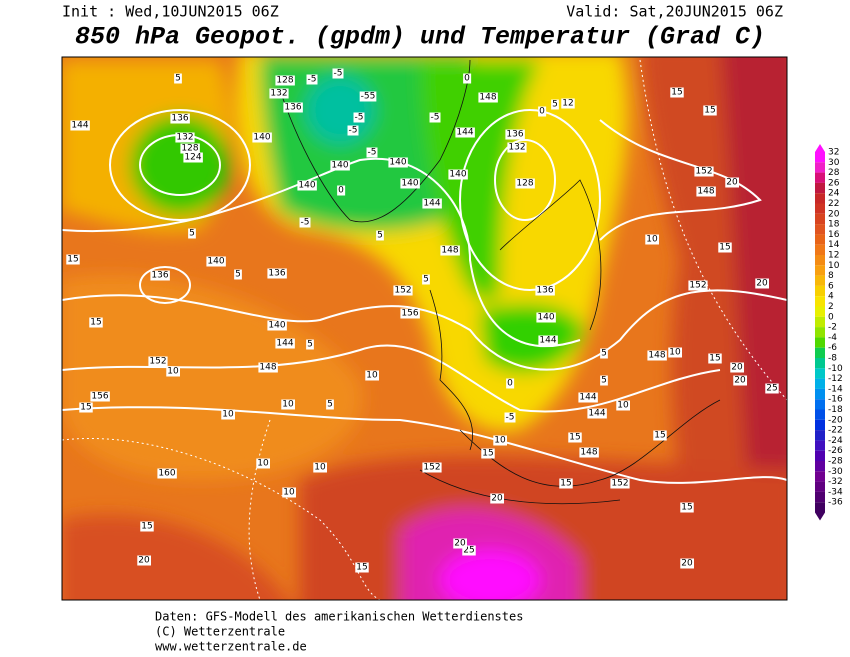  What do you see at coordinates (834, 225) in the screenshot?
I see `legend-label: 18` at bounding box center [834, 225].